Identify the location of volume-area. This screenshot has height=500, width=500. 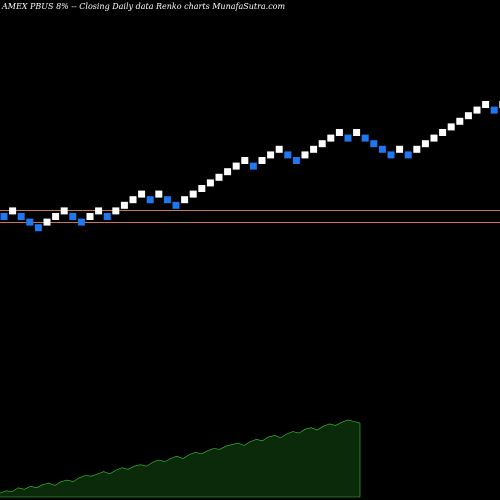
(180, 458).